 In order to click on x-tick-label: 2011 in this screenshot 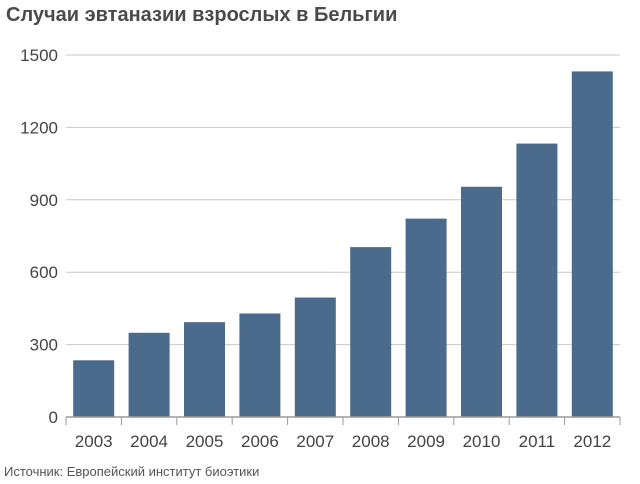, I will do `click(537, 441)`.